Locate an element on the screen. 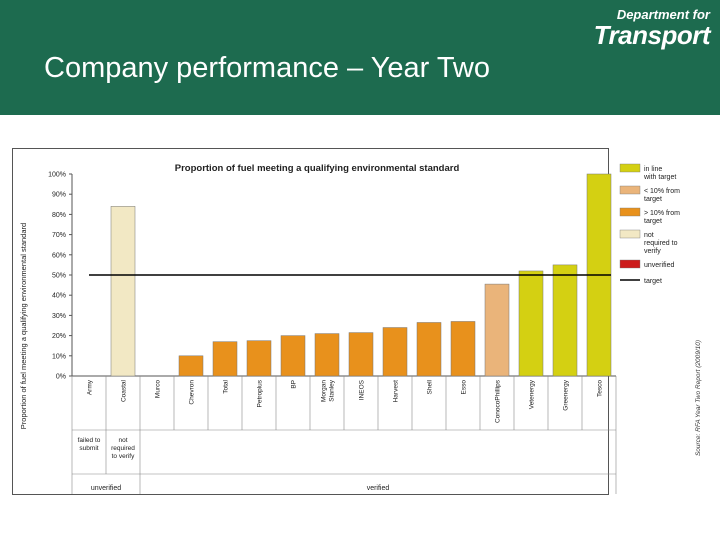 This screenshot has height=540, width=720. x-tick-label: Vetenergy is located at coordinates (532, 394).